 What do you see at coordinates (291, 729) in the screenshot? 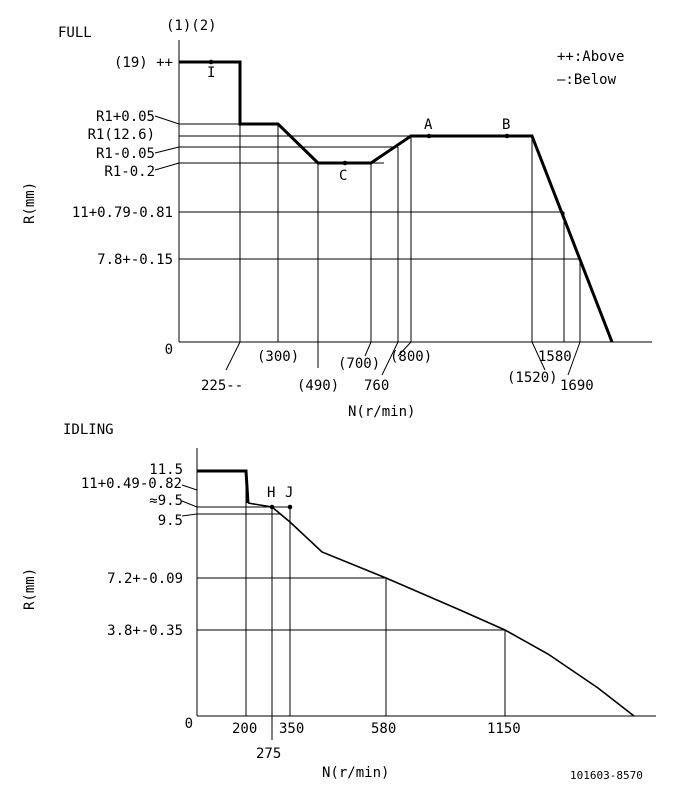
I see `idling-xlabel-350: 350` at bounding box center [291, 729].